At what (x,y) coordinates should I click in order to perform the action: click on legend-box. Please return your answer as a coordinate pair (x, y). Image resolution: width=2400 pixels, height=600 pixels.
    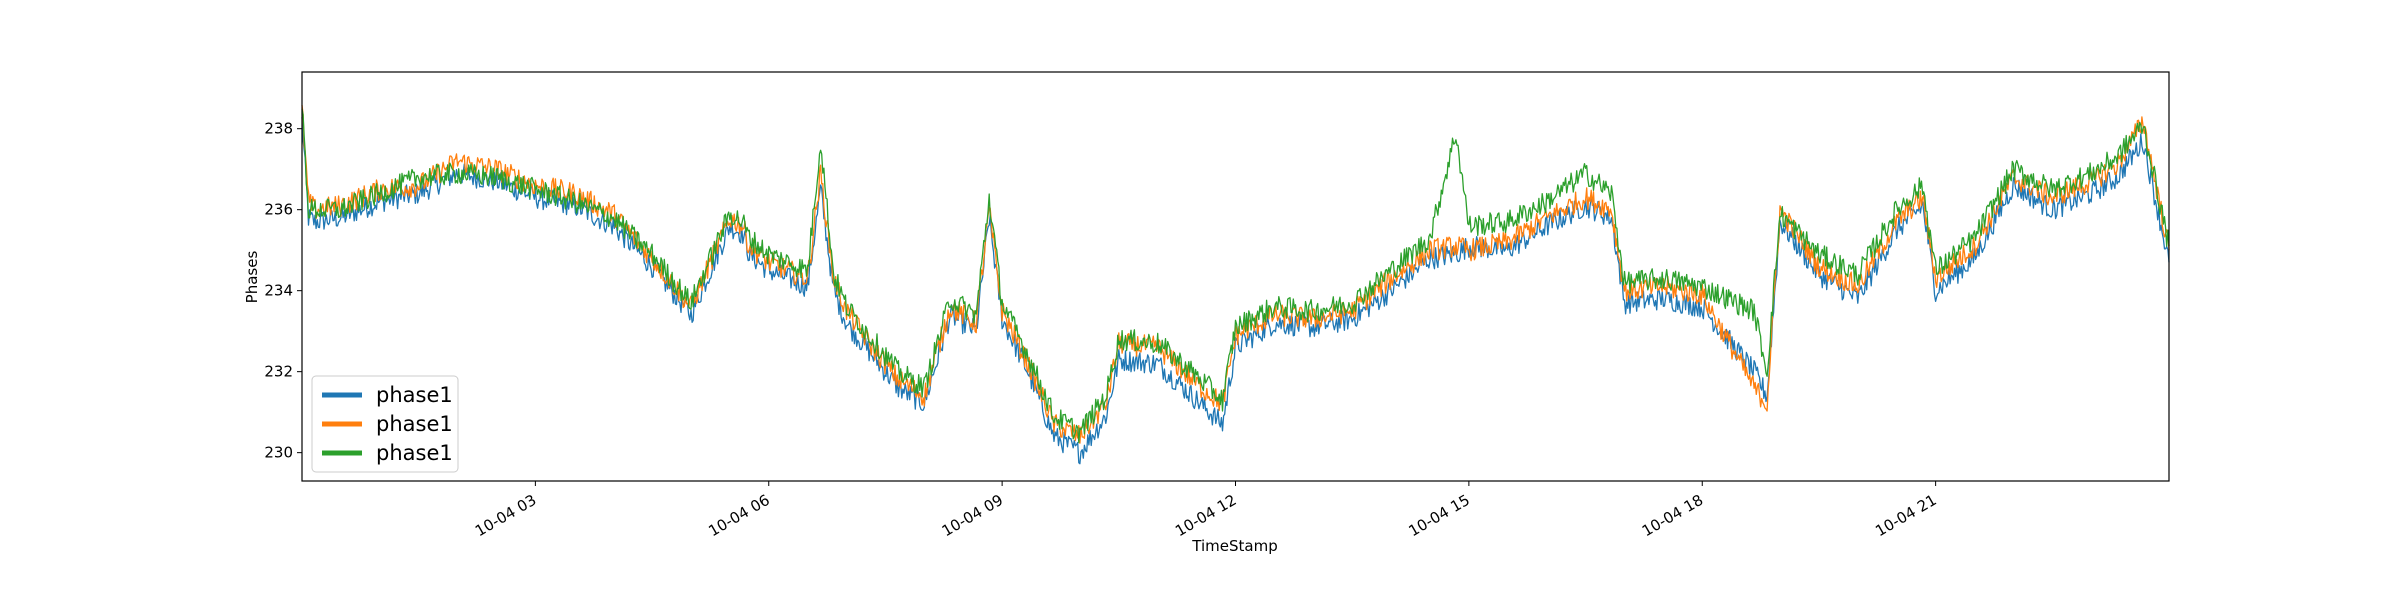
    Looking at the image, I should click on (385, 424).